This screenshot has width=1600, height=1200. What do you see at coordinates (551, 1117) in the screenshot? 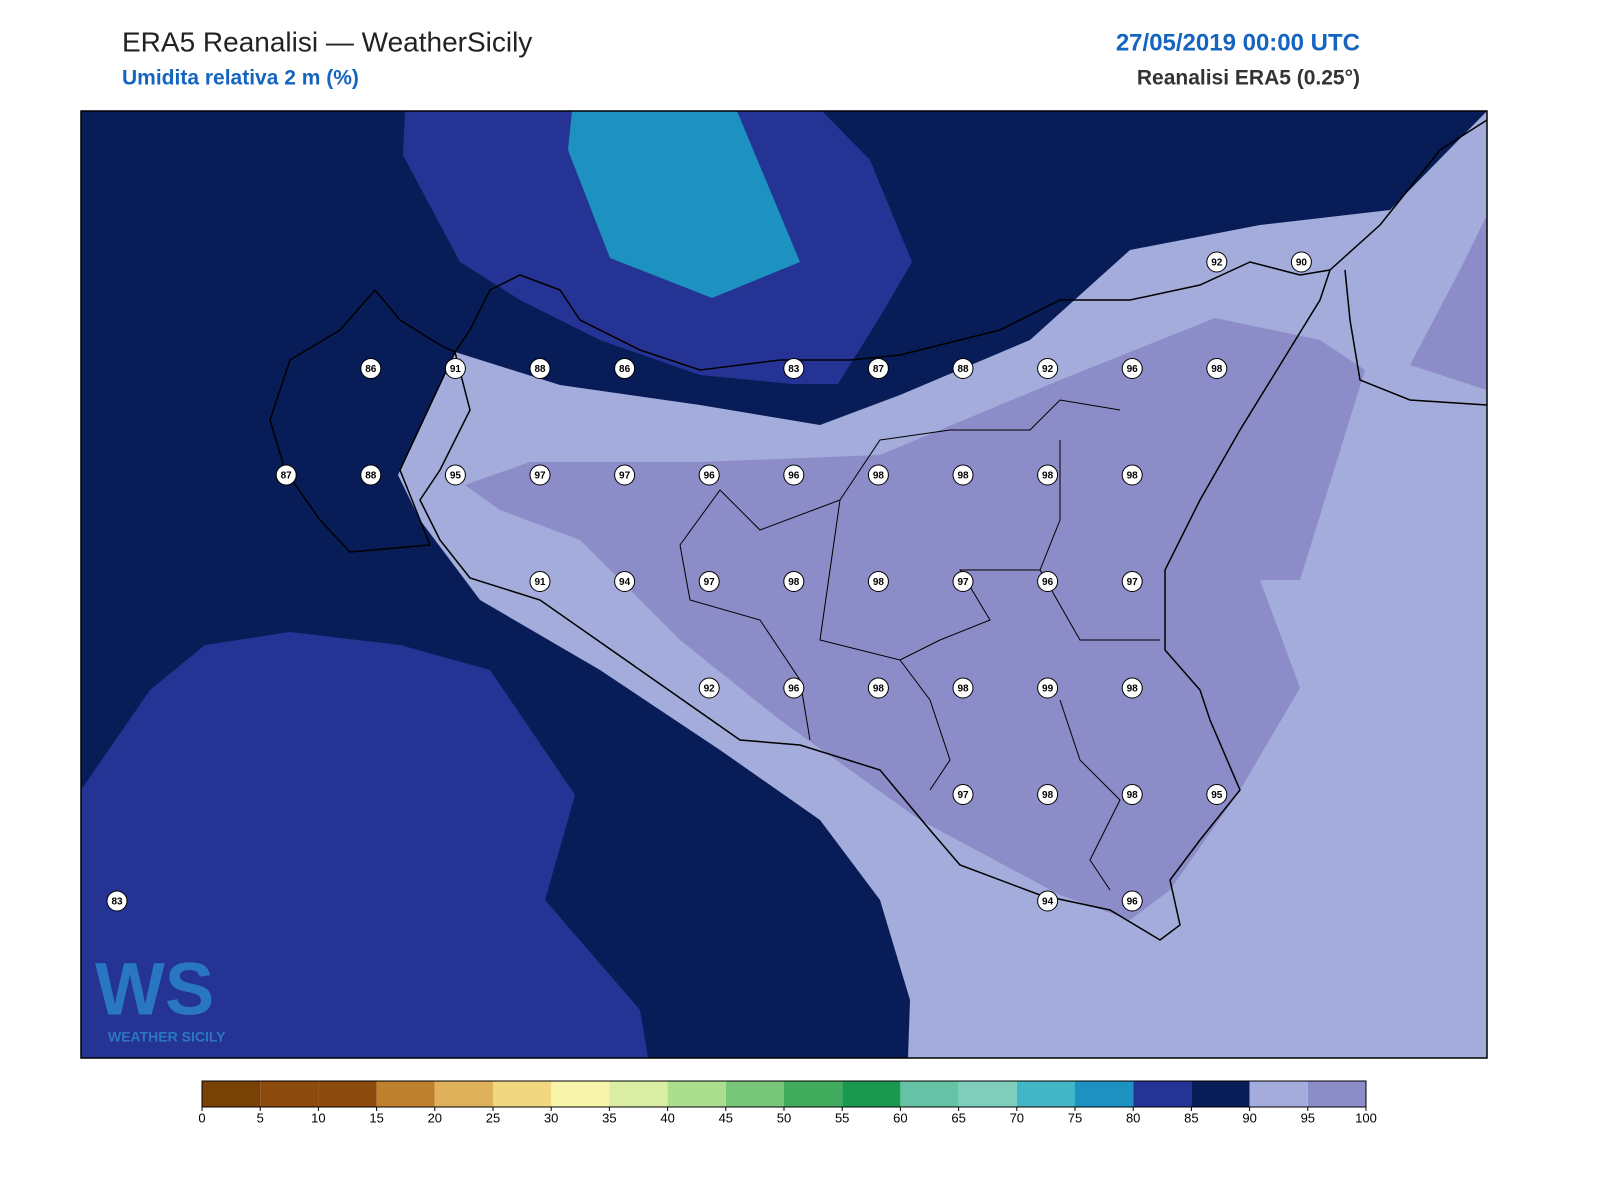
I see `colorbar-tick-label: 30` at bounding box center [551, 1117].